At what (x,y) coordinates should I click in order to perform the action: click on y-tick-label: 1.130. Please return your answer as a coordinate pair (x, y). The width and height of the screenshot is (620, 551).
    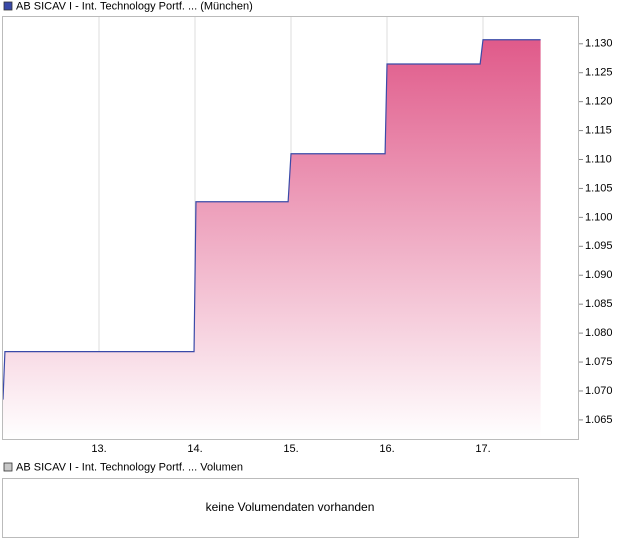
    Looking at the image, I should click on (599, 44).